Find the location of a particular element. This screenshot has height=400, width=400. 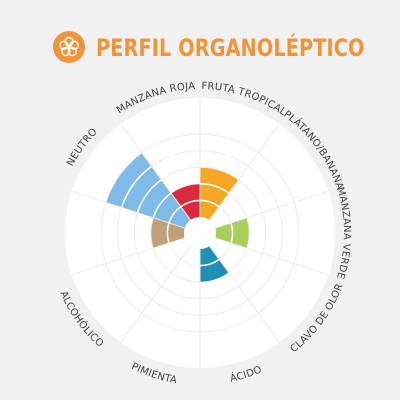

flower-icon is located at coordinates (69, 47).